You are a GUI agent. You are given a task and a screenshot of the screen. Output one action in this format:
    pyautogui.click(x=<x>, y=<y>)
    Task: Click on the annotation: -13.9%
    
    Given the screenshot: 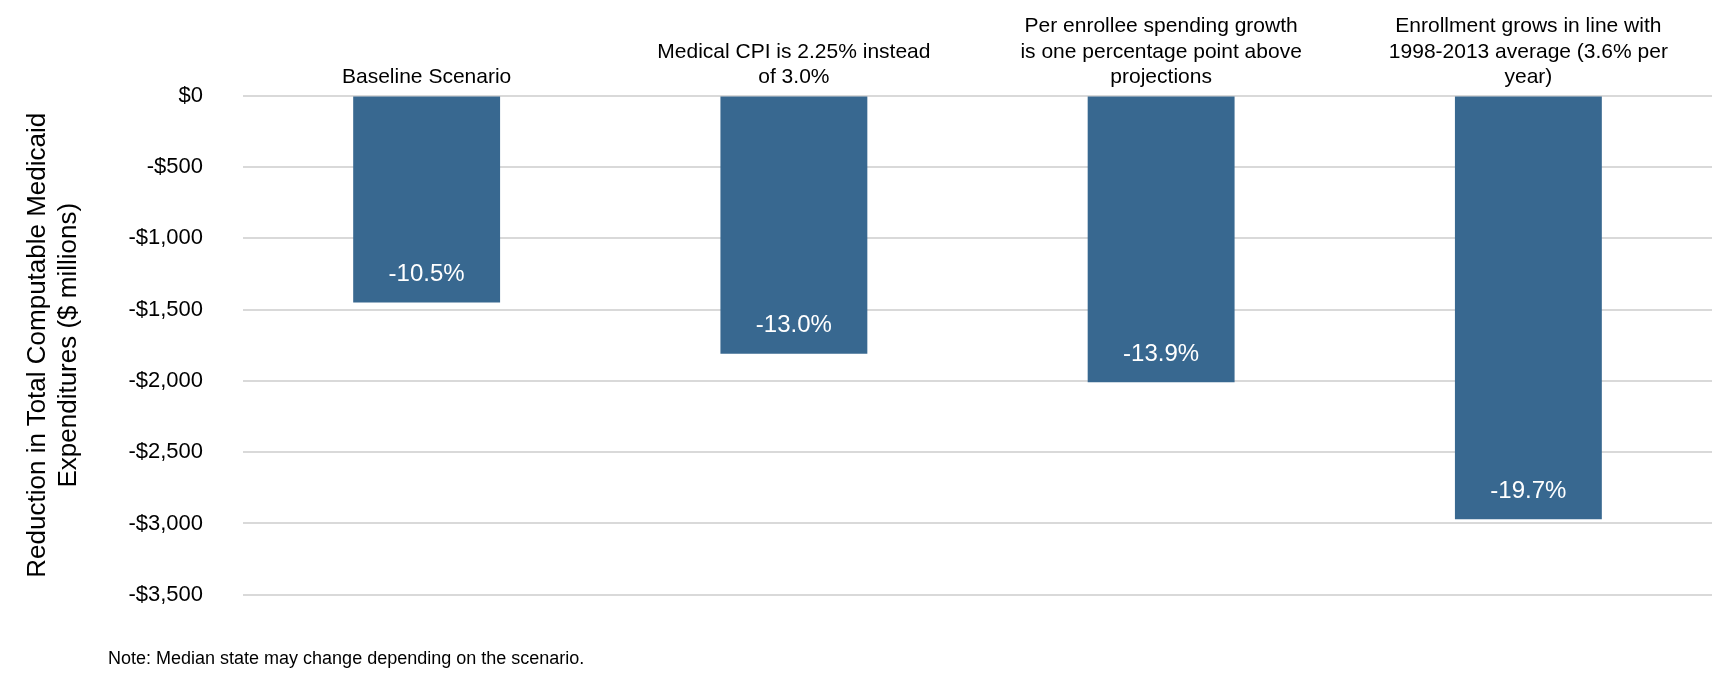 What is the action you would take?
    pyautogui.click(x=1161, y=352)
    